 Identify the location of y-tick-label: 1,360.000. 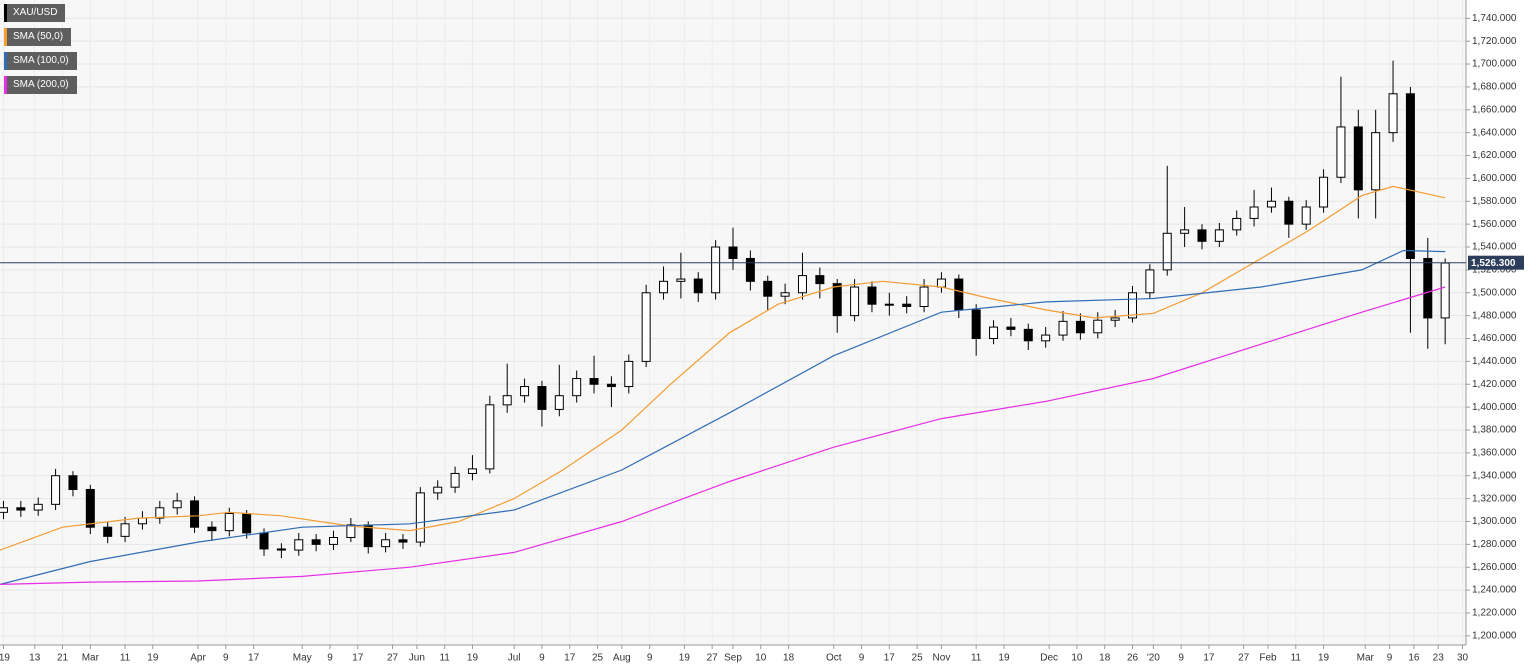
(1494, 453).